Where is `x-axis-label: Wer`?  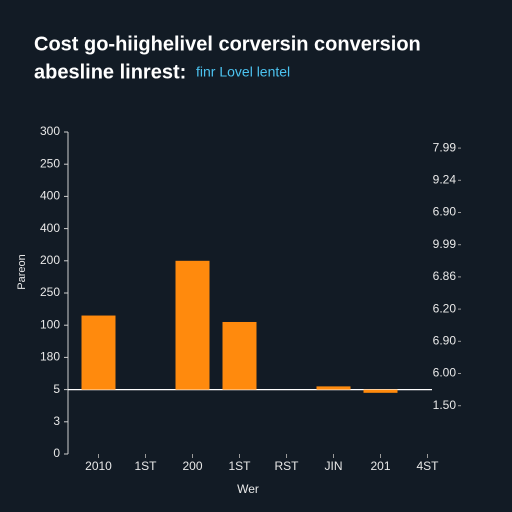 x-axis-label: Wer is located at coordinates (248, 489).